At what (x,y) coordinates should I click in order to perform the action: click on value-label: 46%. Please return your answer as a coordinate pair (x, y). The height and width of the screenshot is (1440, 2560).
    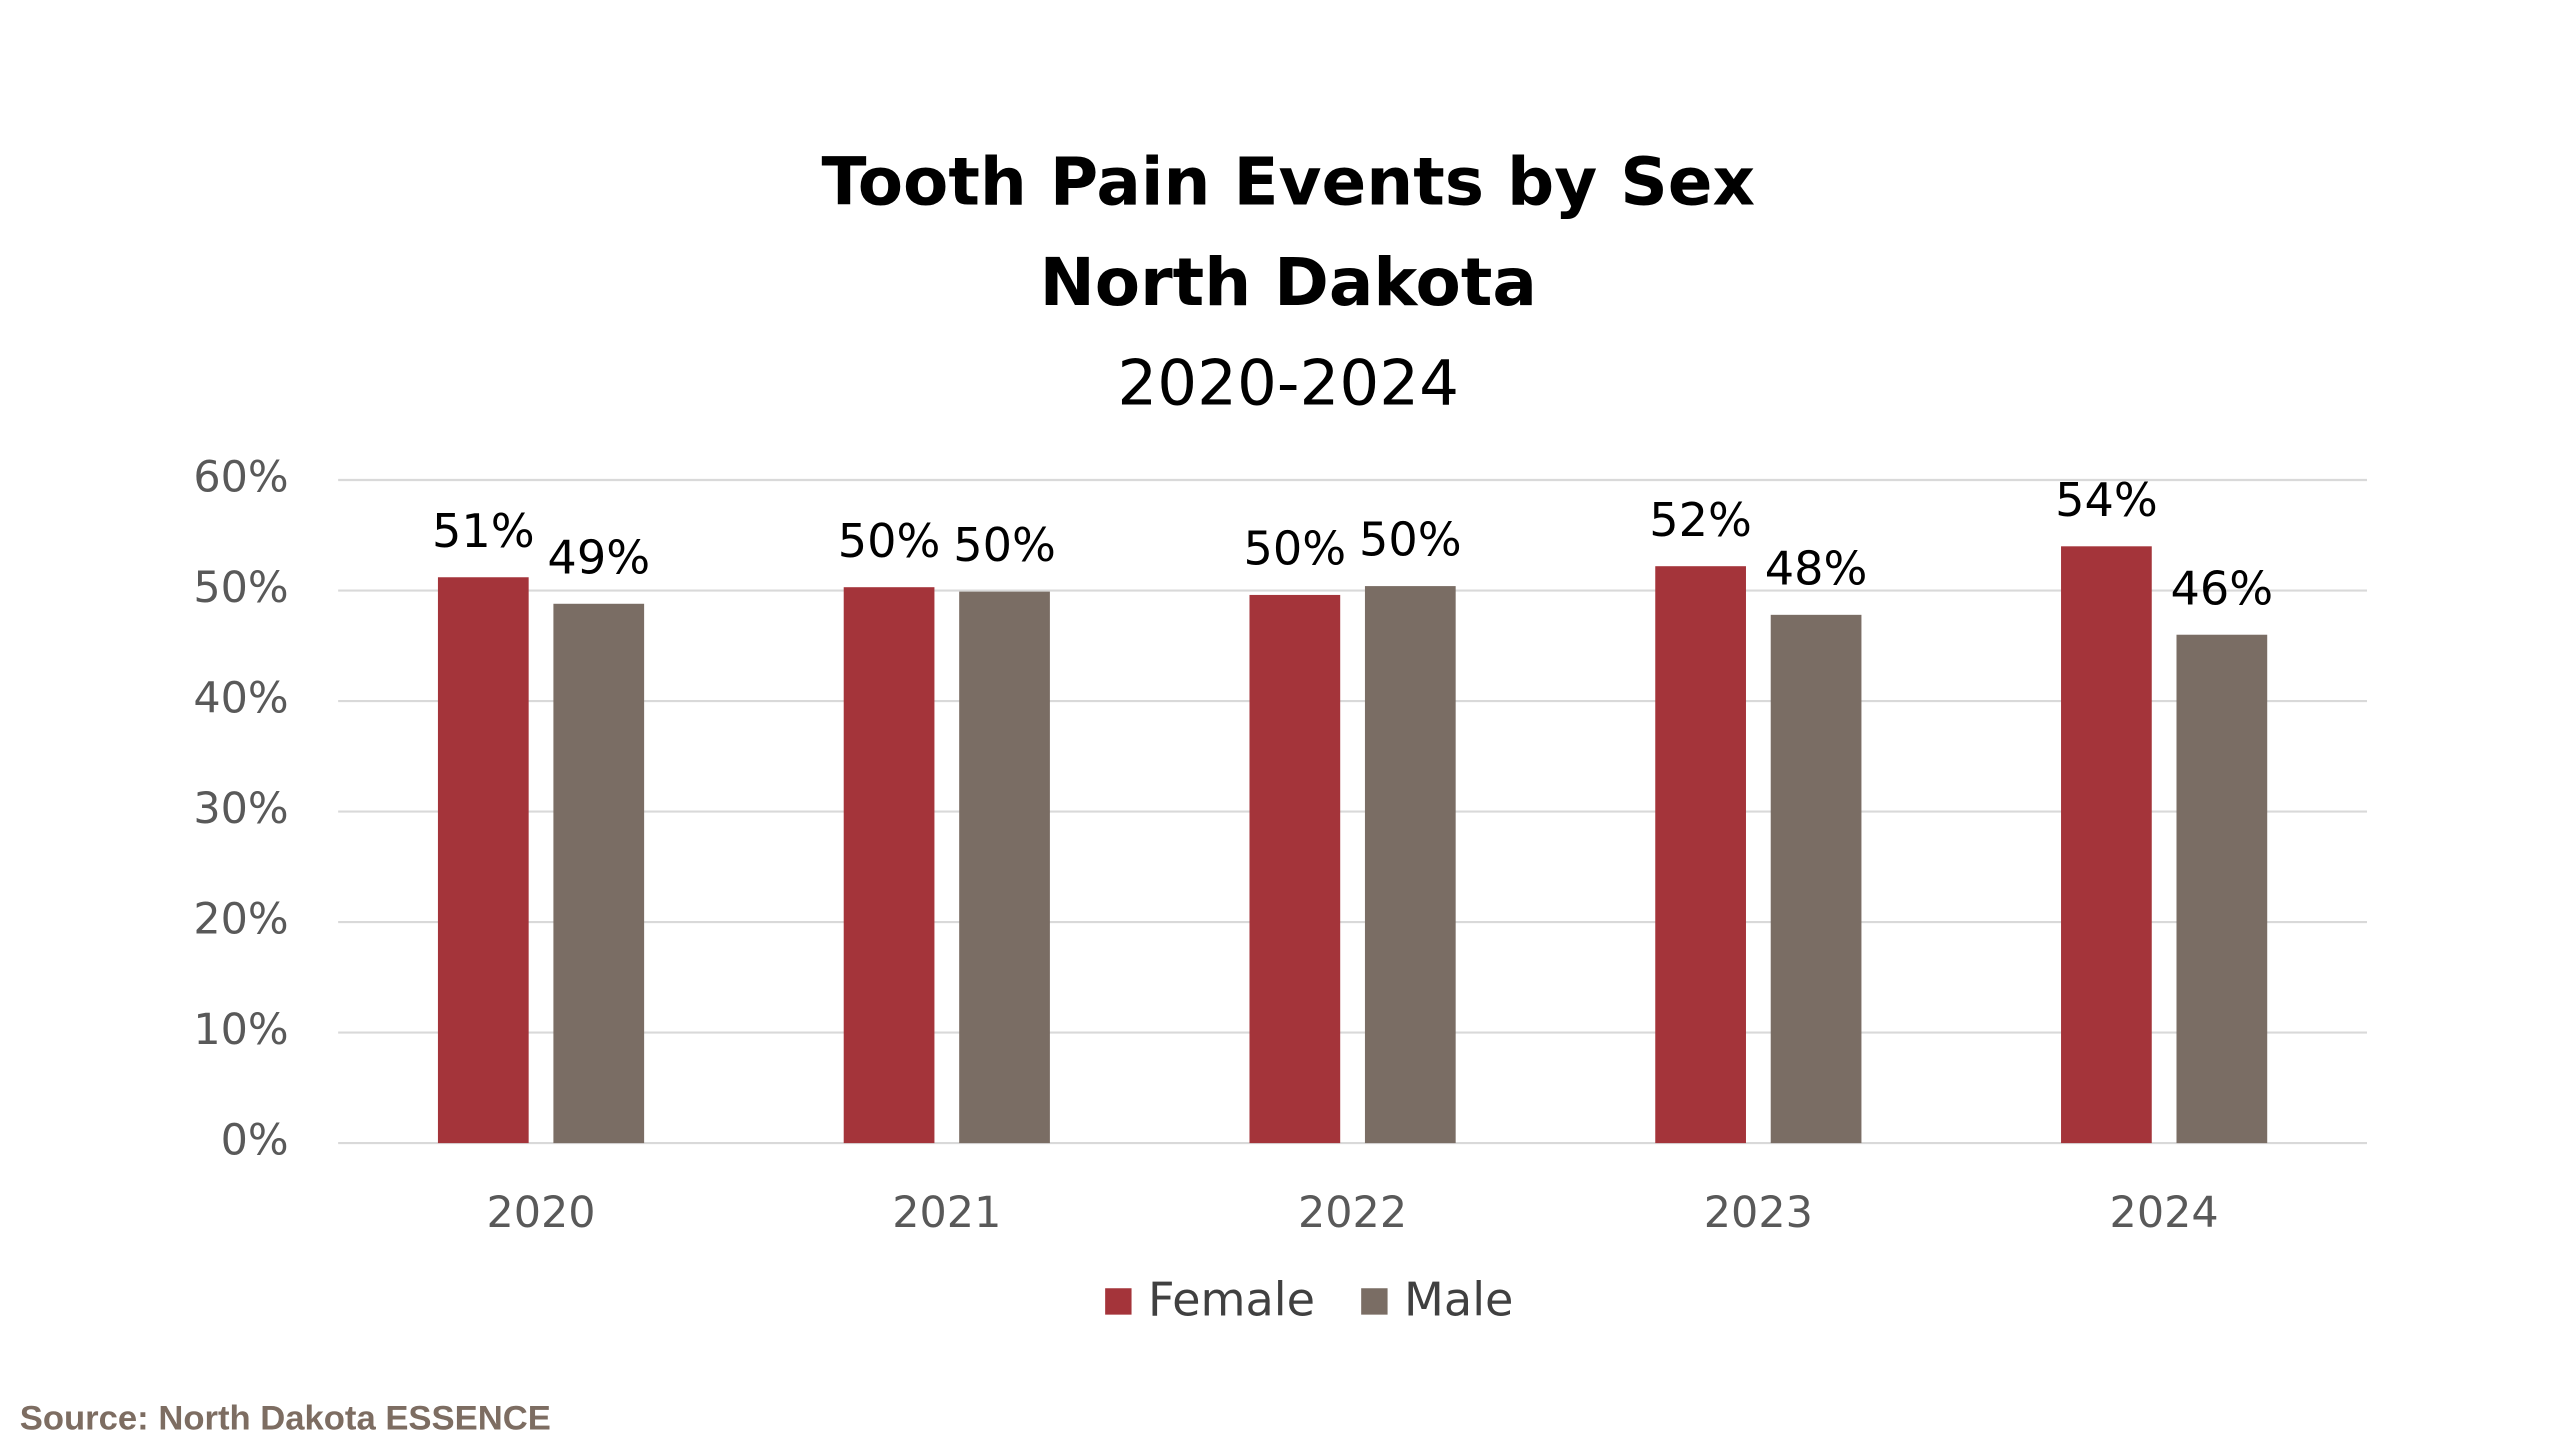
    Looking at the image, I should click on (2222, 588).